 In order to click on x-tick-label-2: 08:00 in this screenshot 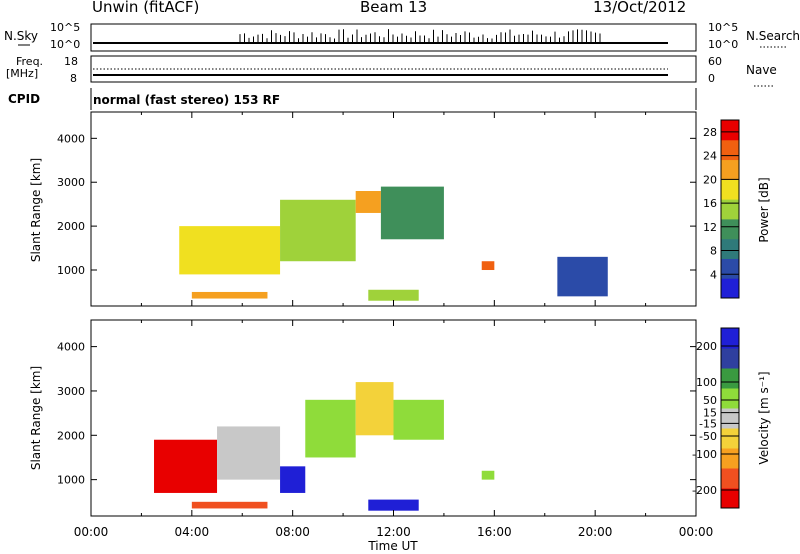, I will do `click(292, 532)`.